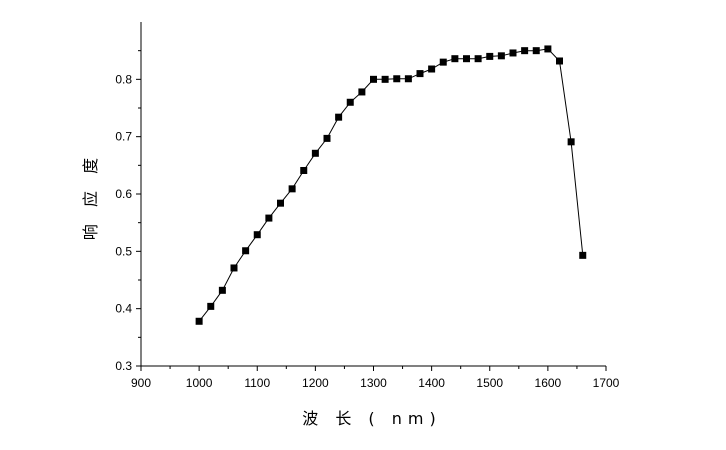  Describe the element at coordinates (371, 418) in the screenshot. I see `x-axis-label: 波 长 ( nm)` at that location.